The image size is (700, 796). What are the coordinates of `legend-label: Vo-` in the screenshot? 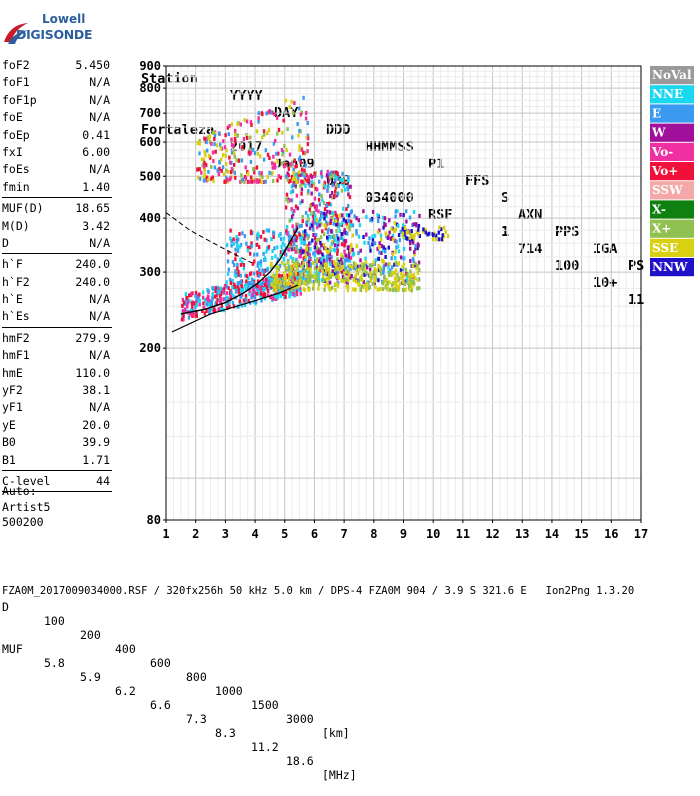 It's located at (662, 152).